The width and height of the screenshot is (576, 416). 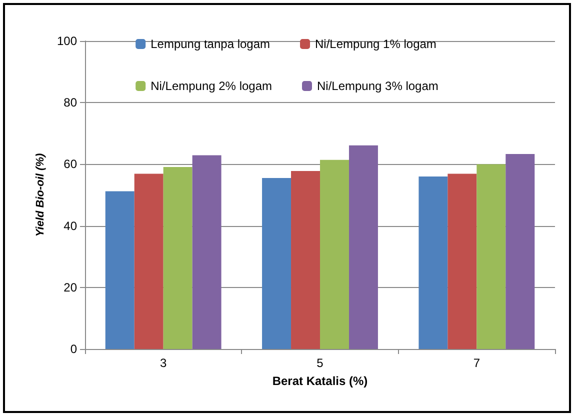 I want to click on x-axis-title: Berat Katalis (%), so click(x=320, y=381).